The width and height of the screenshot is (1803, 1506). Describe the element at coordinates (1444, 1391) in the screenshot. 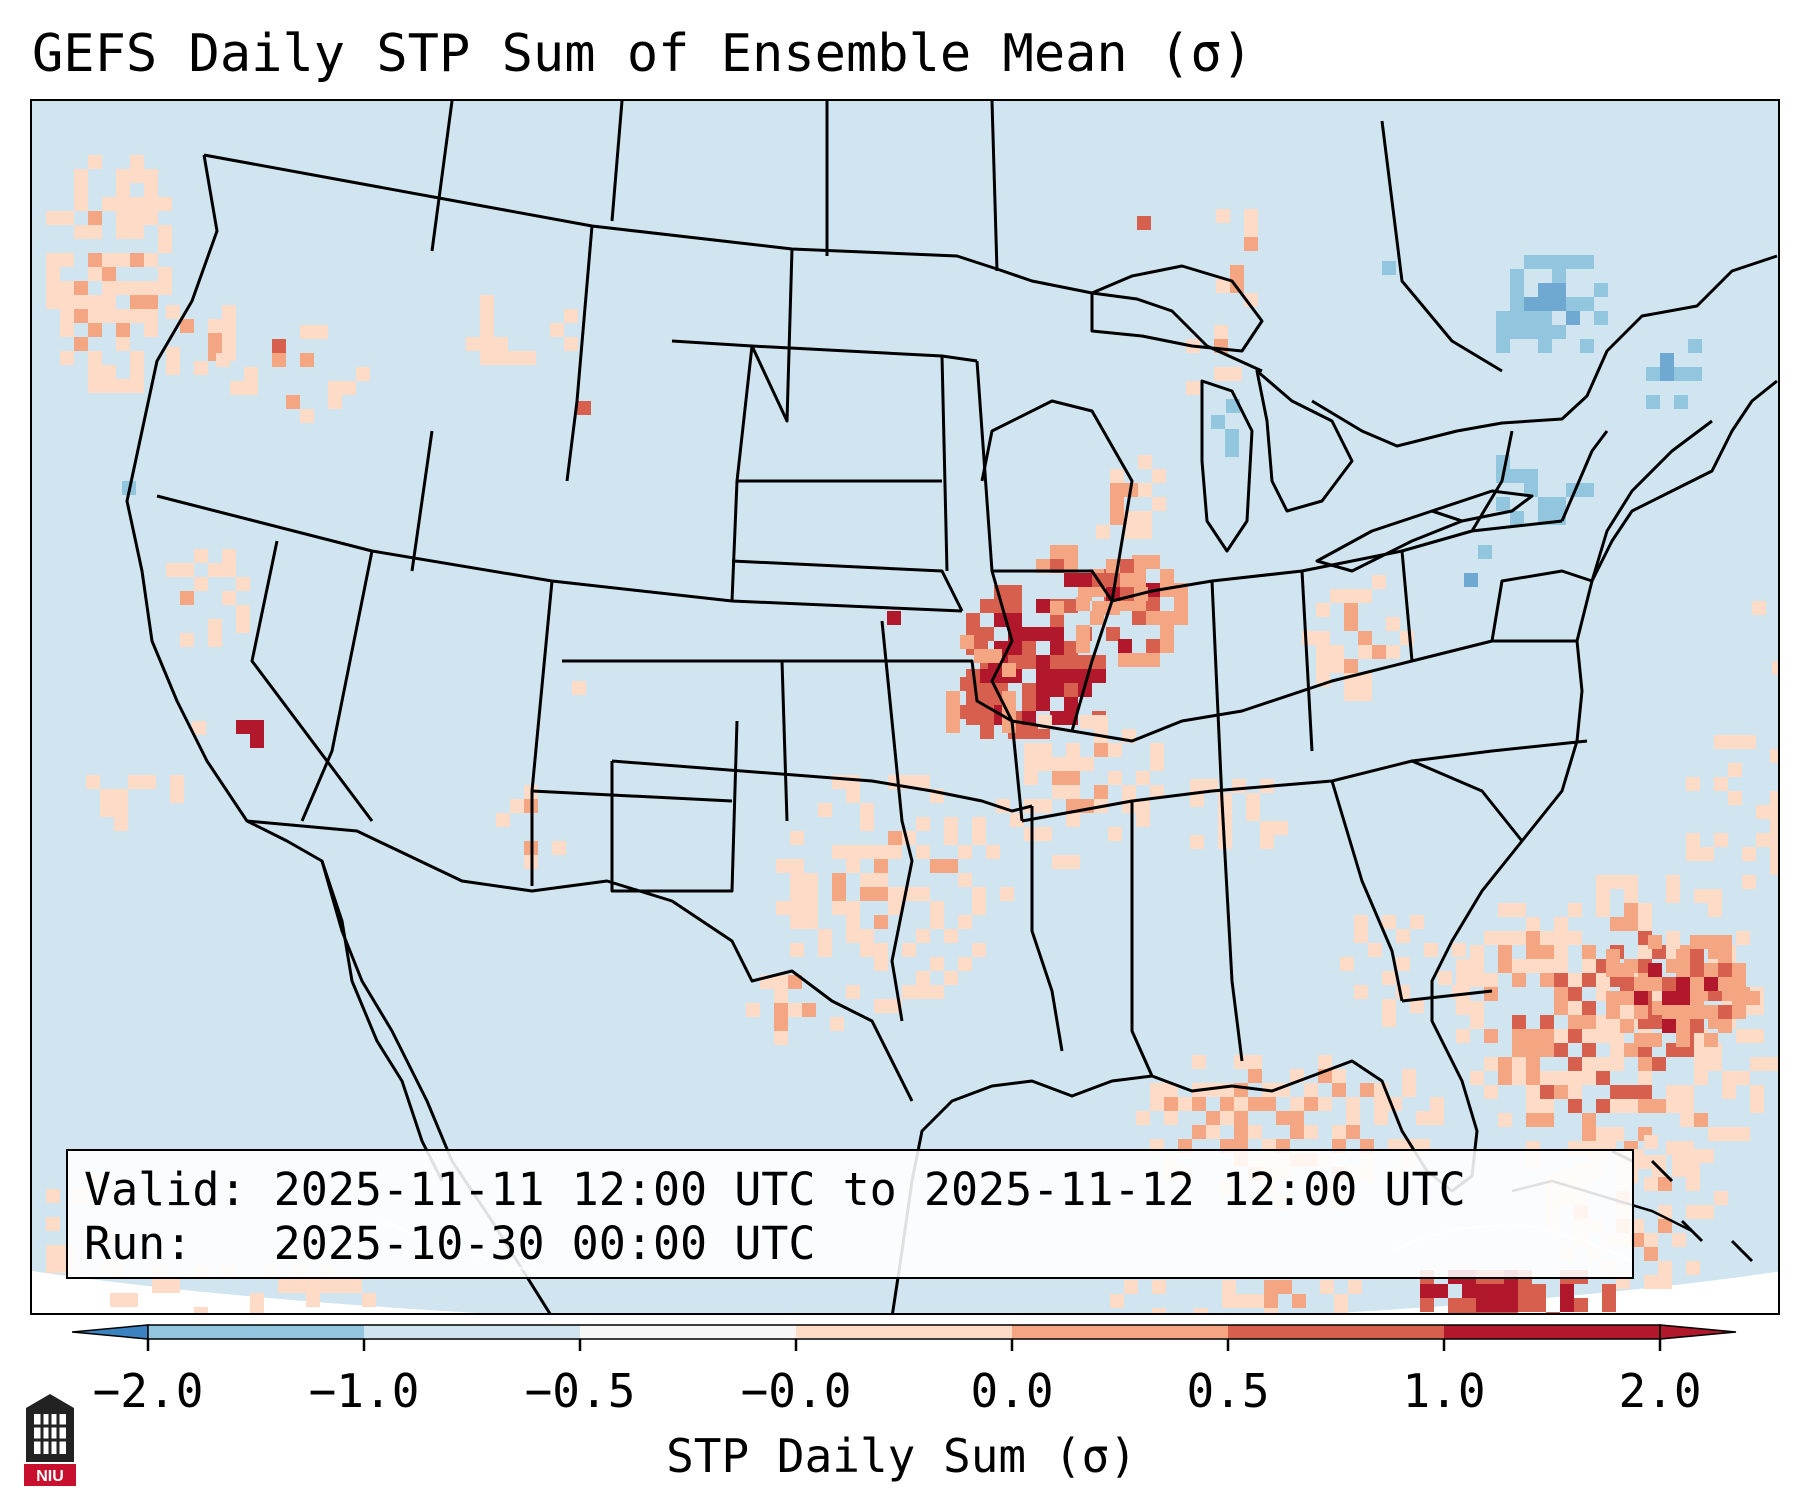

I see `colorbar-tick-label: 1.0` at that location.